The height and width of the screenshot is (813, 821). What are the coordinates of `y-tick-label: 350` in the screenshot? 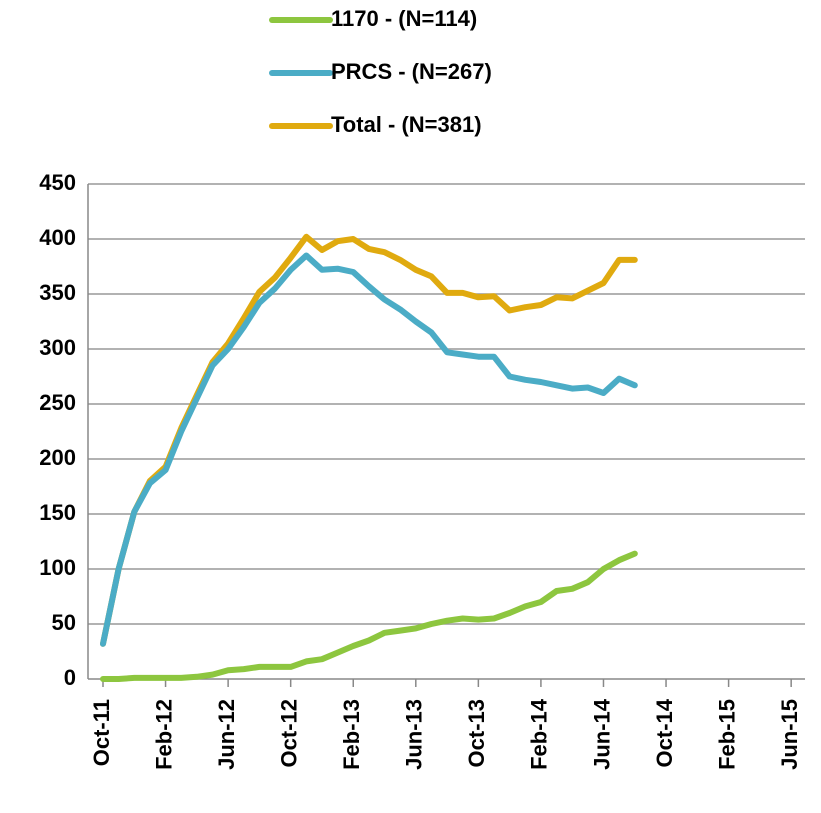 It's located at (57, 292).